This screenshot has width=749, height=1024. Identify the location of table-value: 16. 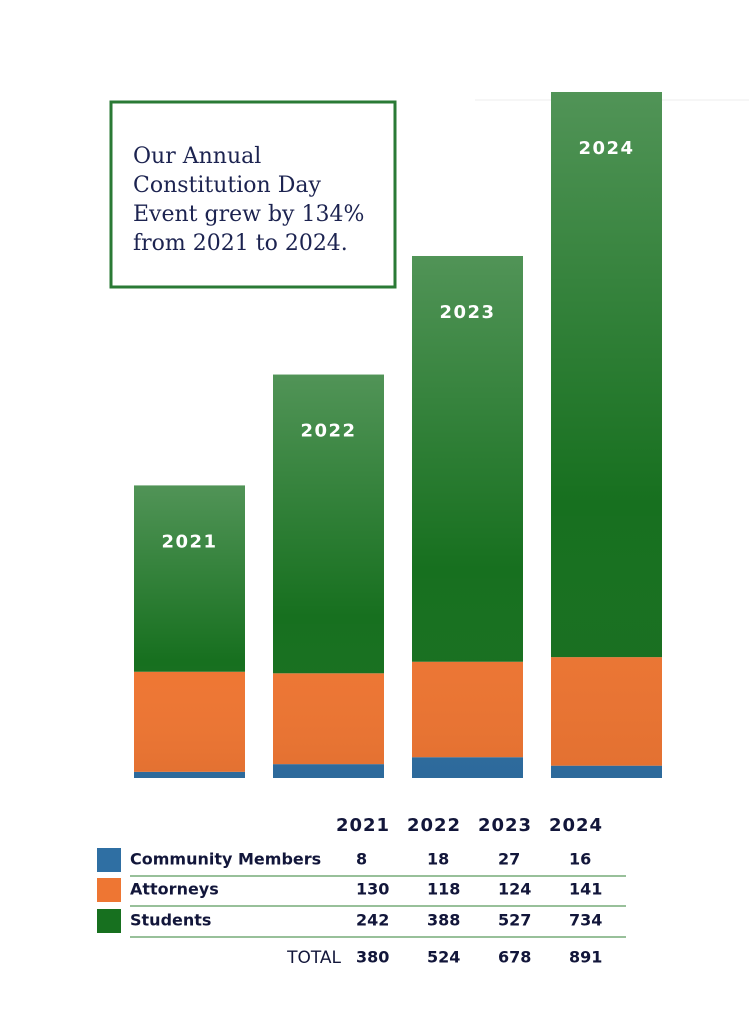
(580, 859).